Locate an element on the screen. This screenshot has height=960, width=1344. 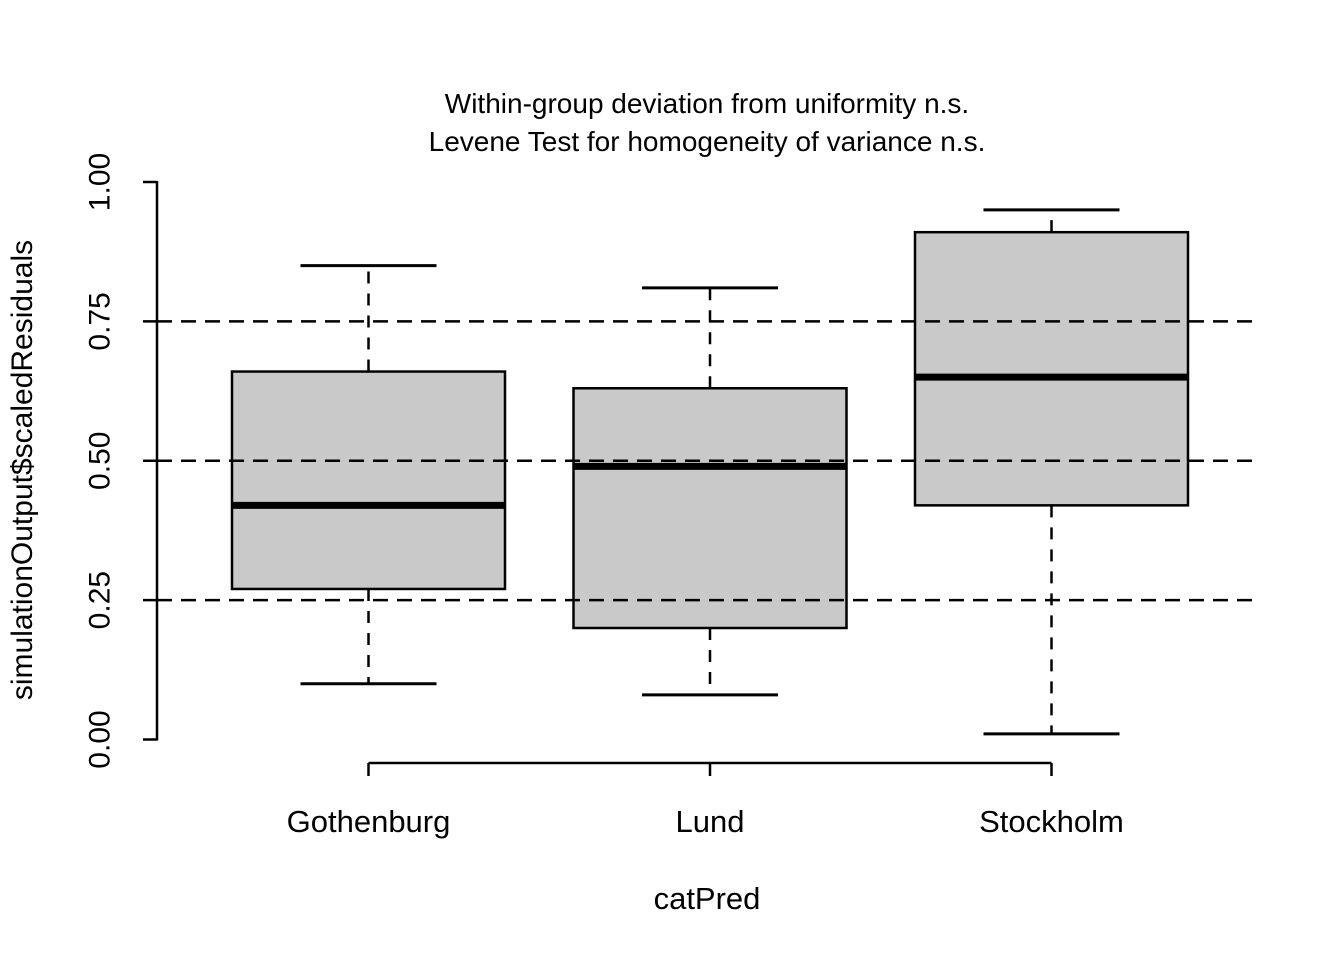
category-label-gothenburg: Gothenburg is located at coordinates (369, 821).